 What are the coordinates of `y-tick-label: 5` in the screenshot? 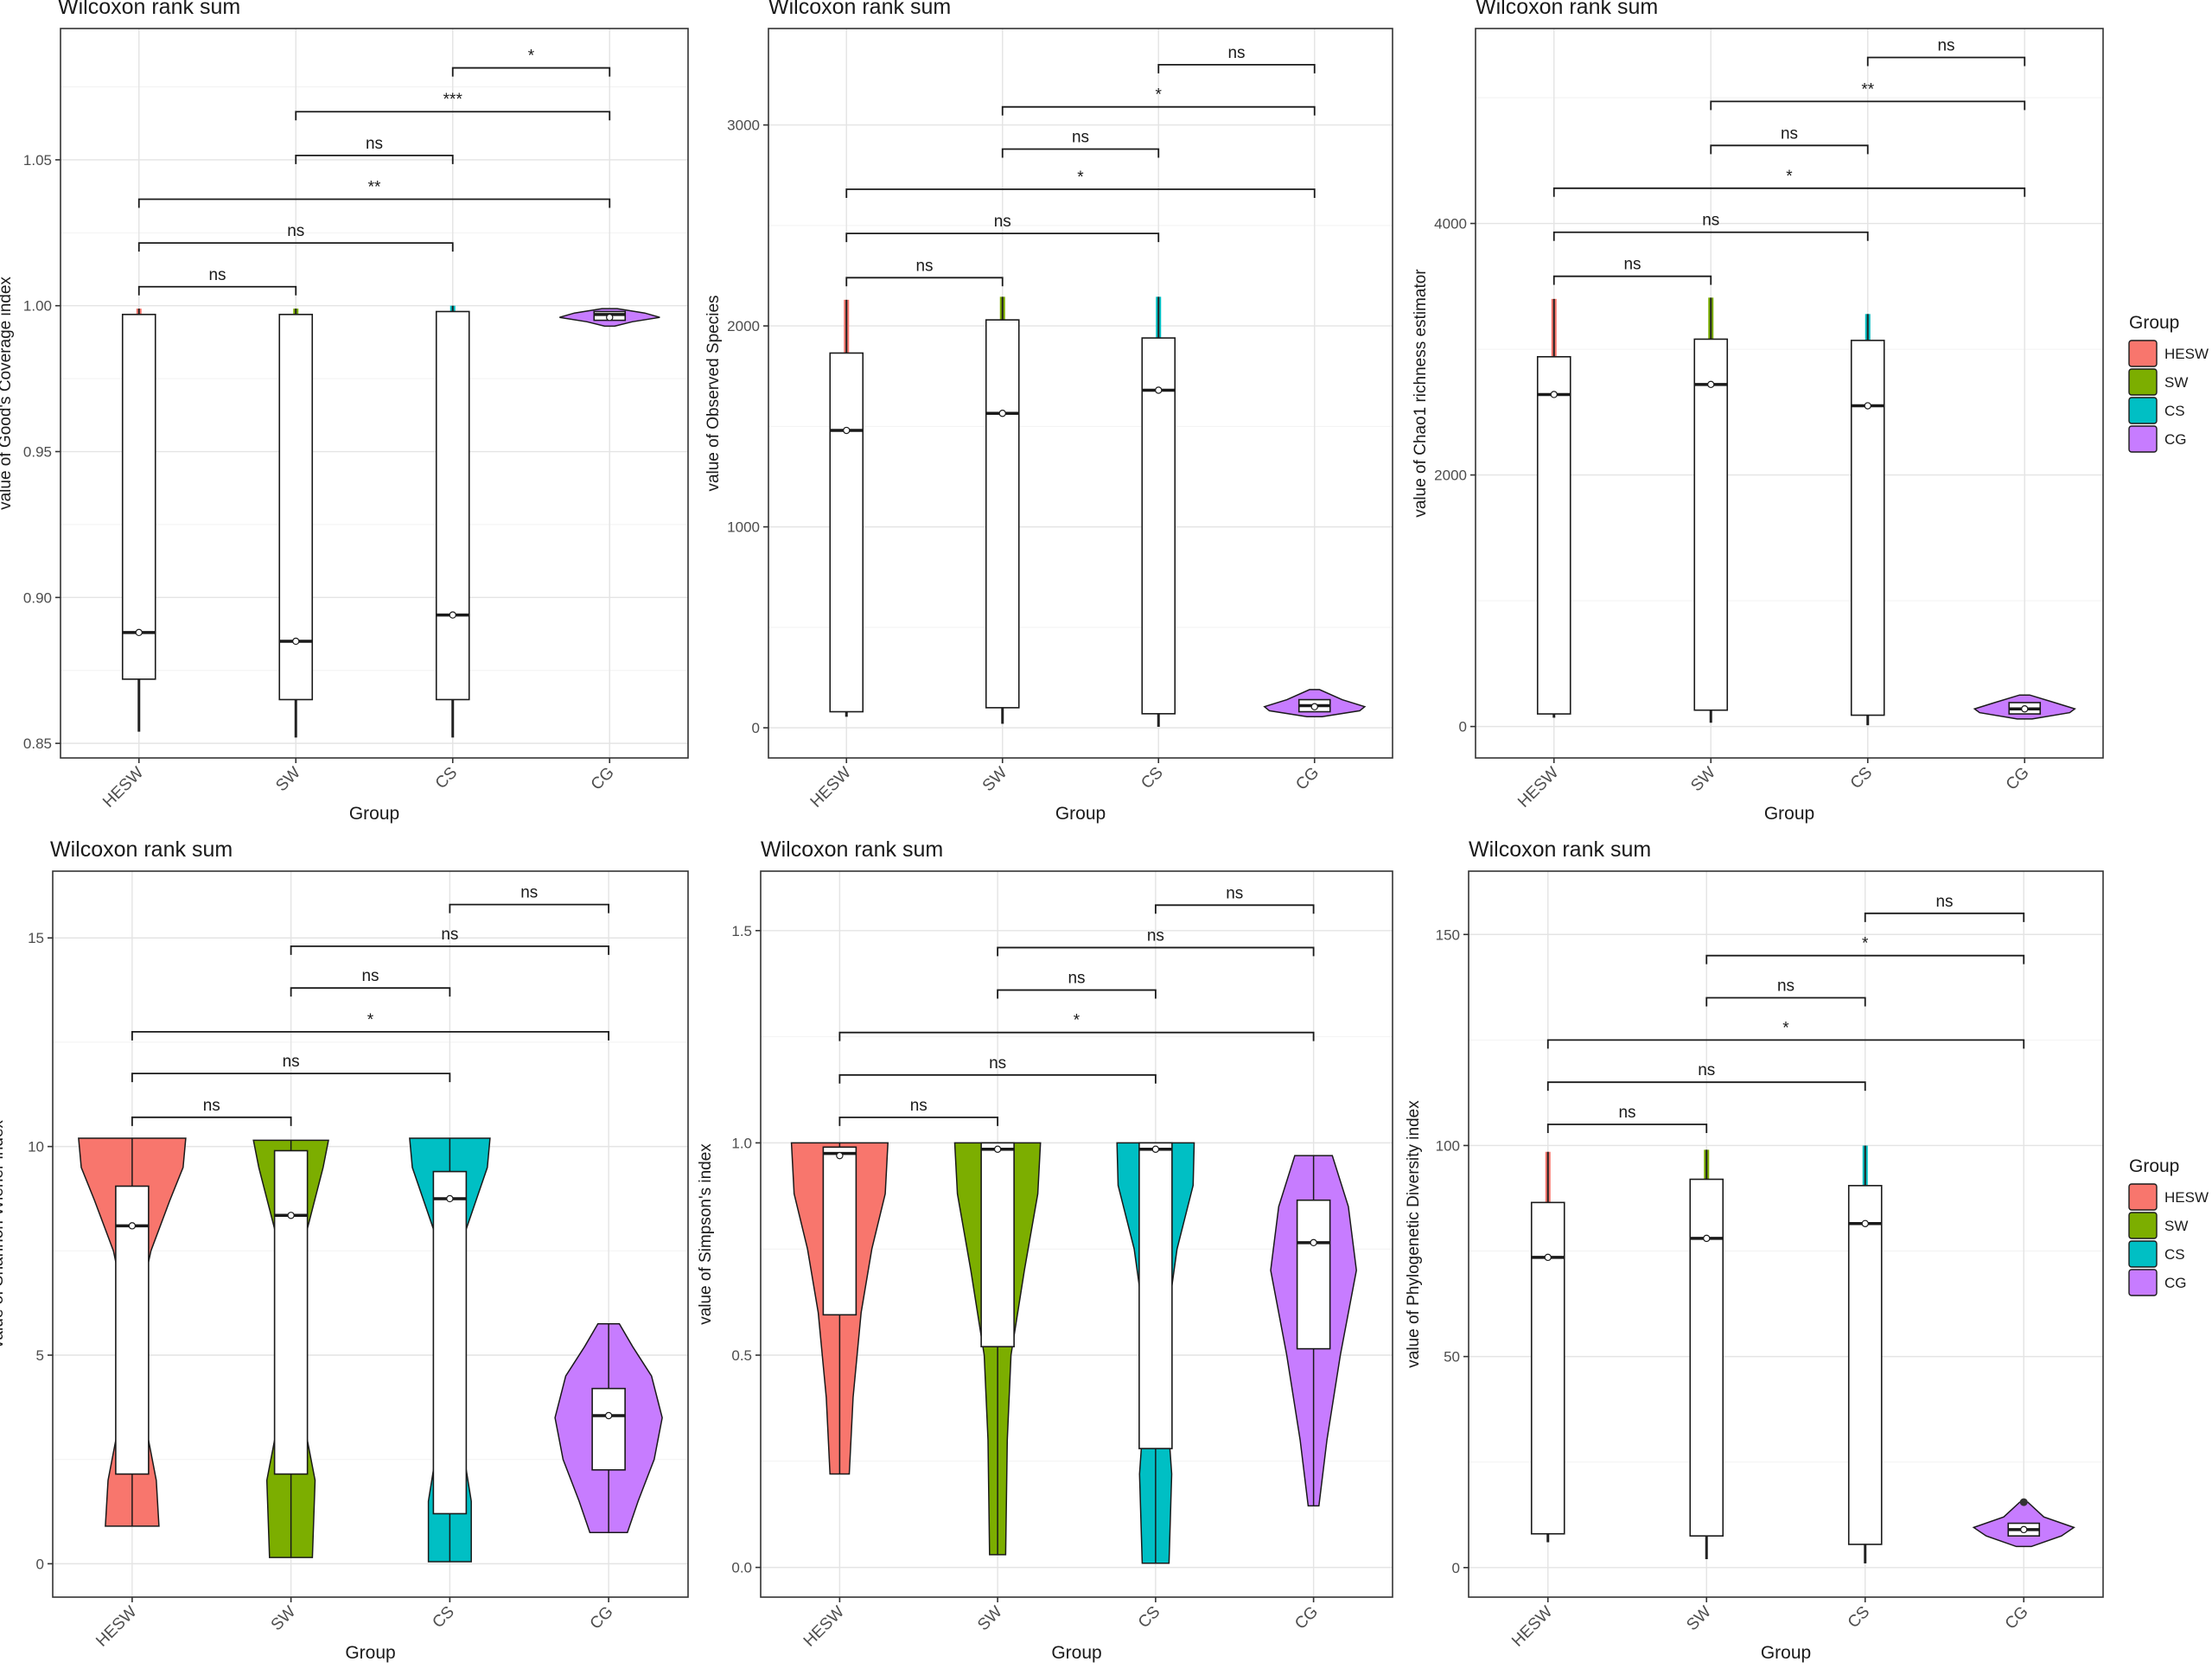 It's located at (40, 1355).